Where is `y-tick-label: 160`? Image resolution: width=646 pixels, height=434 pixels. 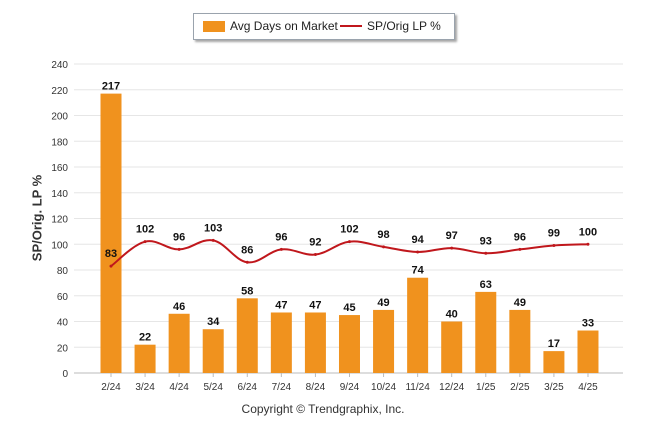 y-tick-label: 160 is located at coordinates (59, 168).